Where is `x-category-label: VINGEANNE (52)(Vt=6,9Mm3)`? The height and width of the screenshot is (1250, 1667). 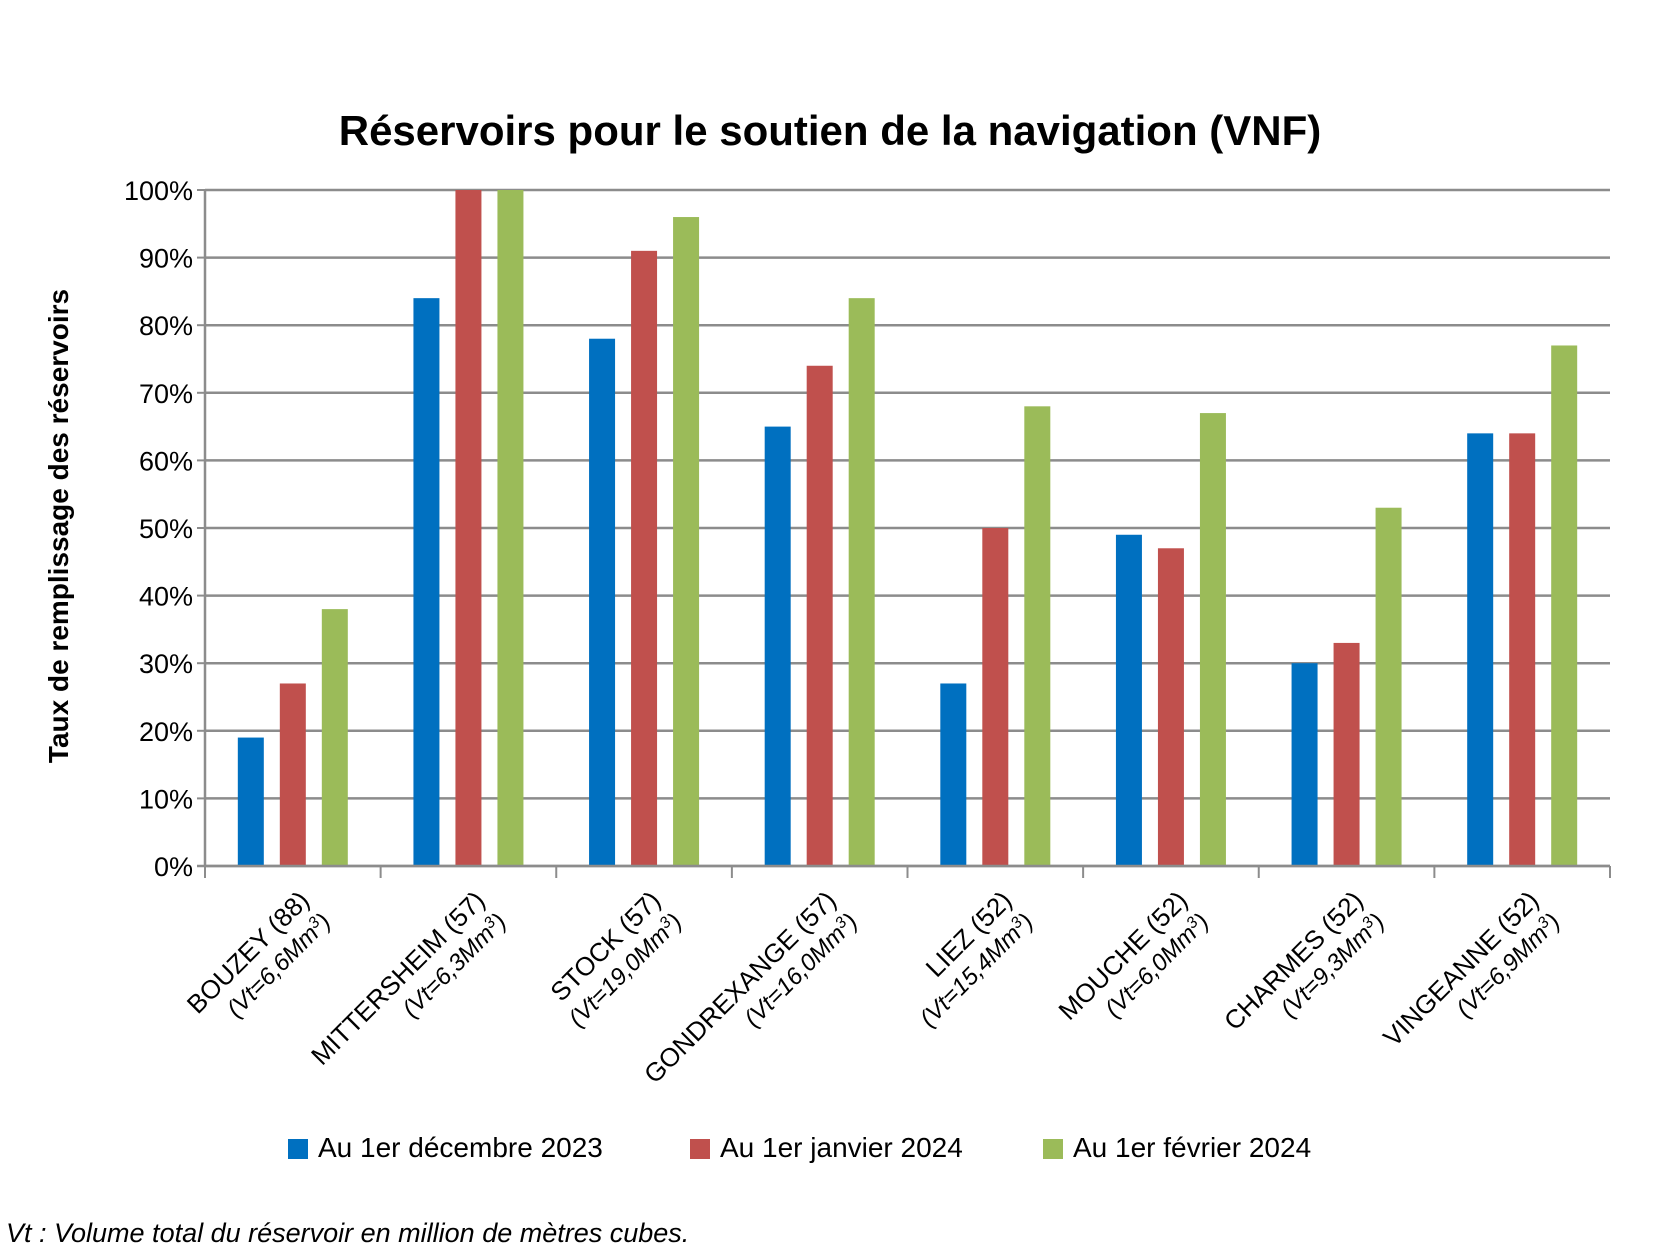
x-category-label: VINGEANNE (52)(Vt=6,9Mm3) is located at coordinates (1471, 968).